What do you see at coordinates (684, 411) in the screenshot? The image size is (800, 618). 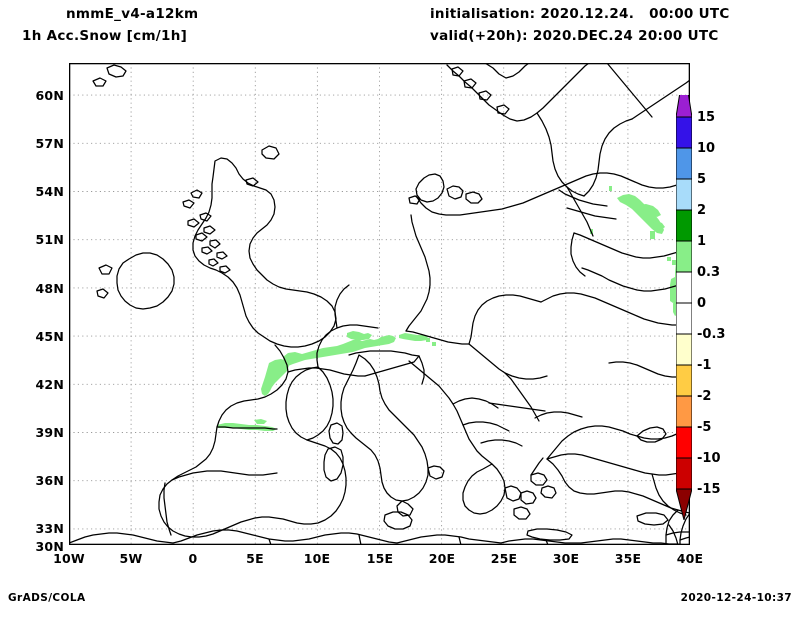 I see `colorbar-band-neg5-neg2` at bounding box center [684, 411].